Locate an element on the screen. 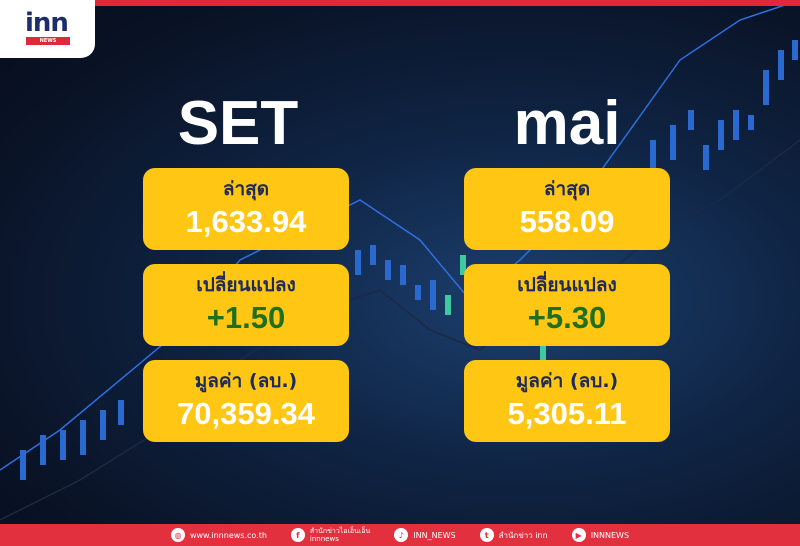 This screenshot has width=800, height=546. footer-facebook: f สำนักข่าวไอเอ็นเอ็น innnews is located at coordinates (330, 535).